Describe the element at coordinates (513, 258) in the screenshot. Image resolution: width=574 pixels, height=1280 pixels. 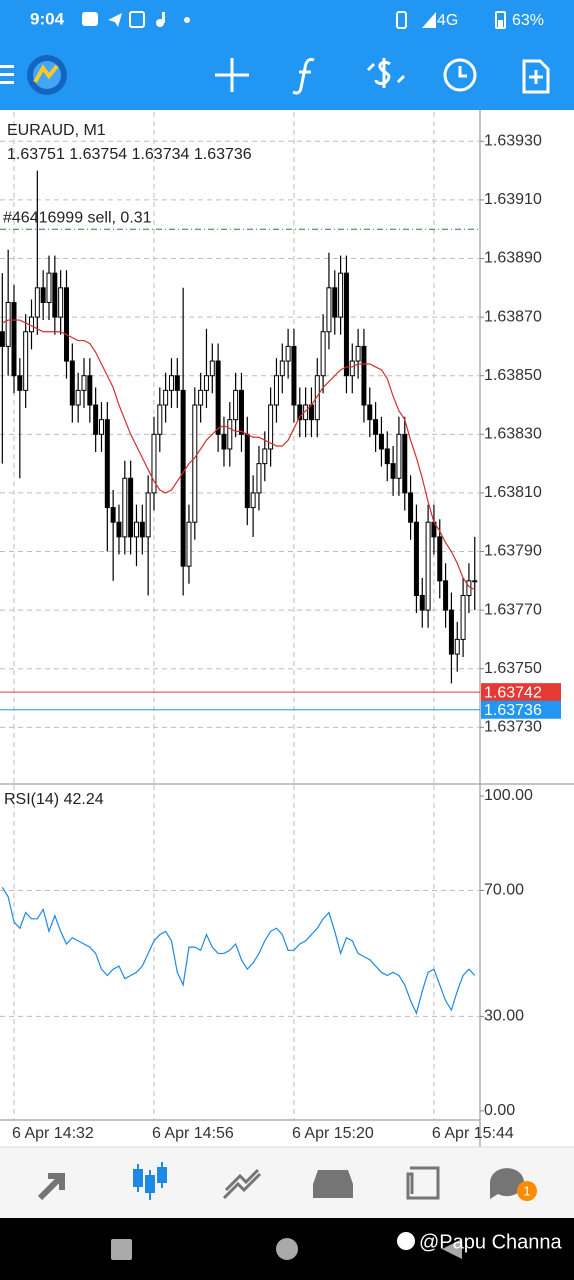
I see `y-tick-label: 1.63890` at that location.